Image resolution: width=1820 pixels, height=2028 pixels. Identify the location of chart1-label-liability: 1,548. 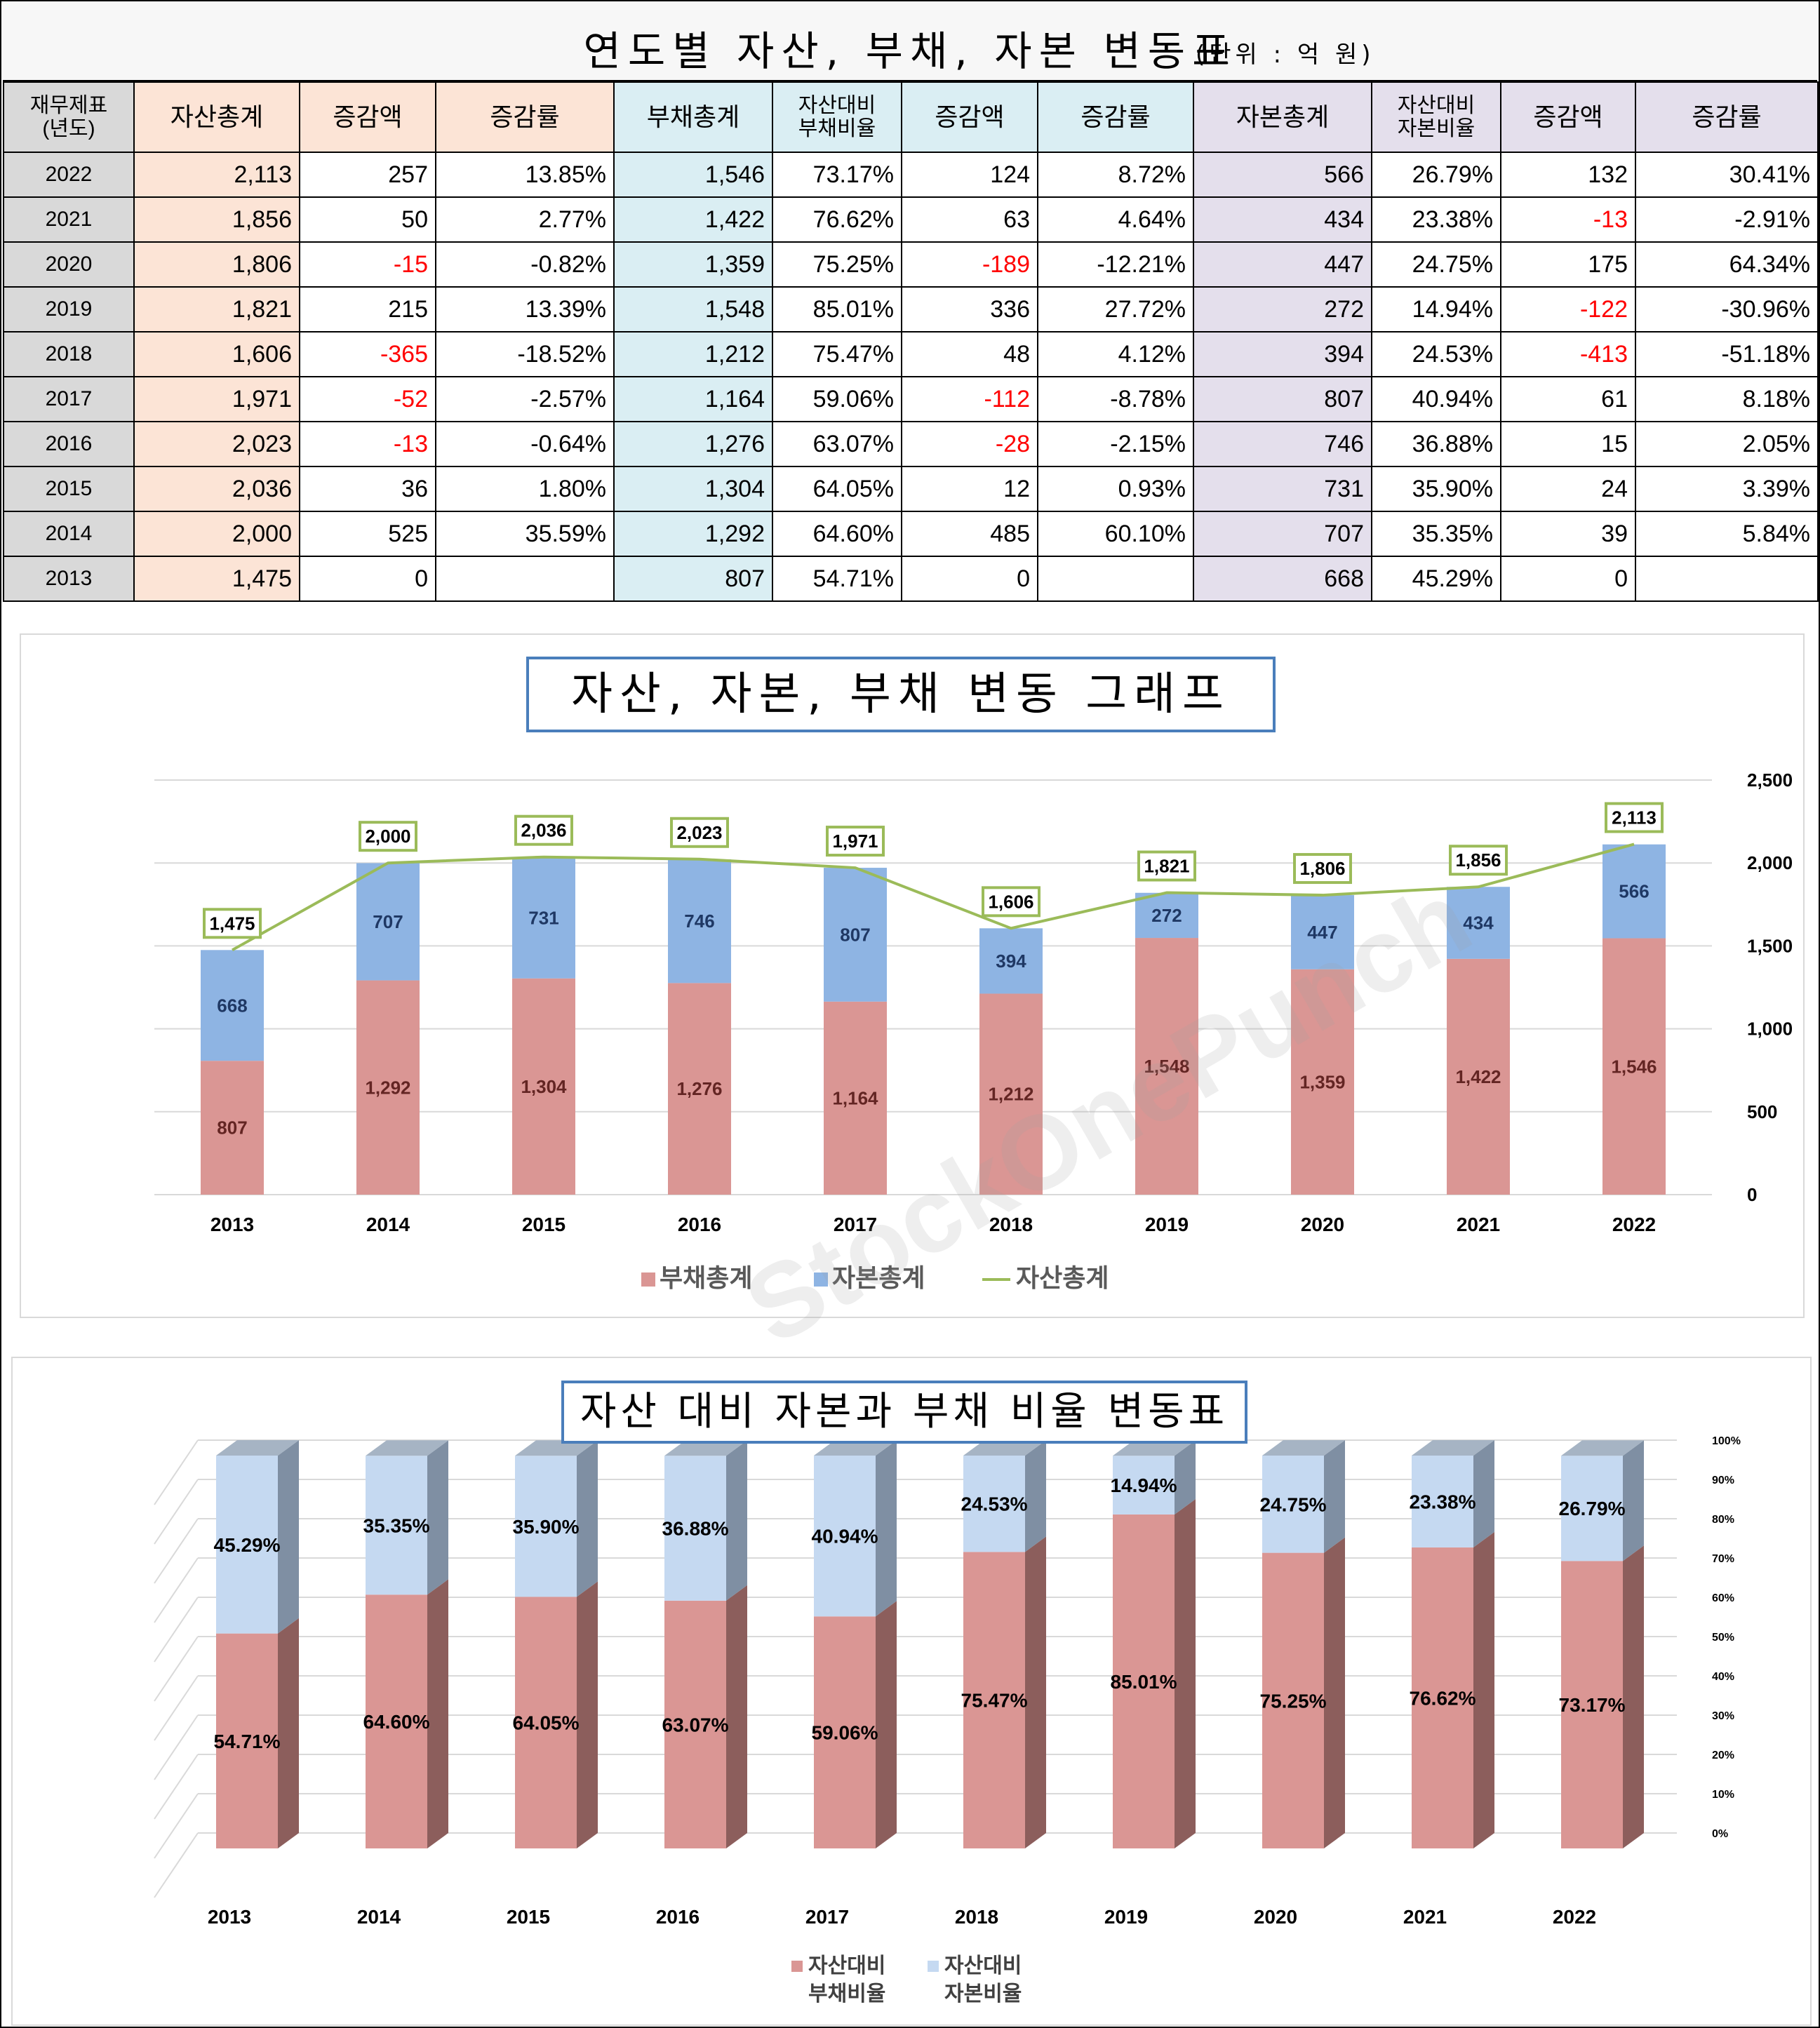
(1166, 1066).